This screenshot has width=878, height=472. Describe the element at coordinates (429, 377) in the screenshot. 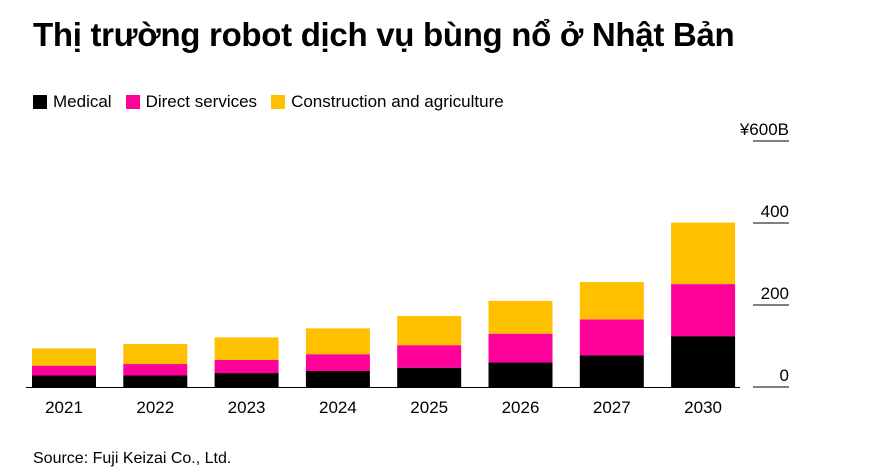

I see `bar-2025-medical` at that location.